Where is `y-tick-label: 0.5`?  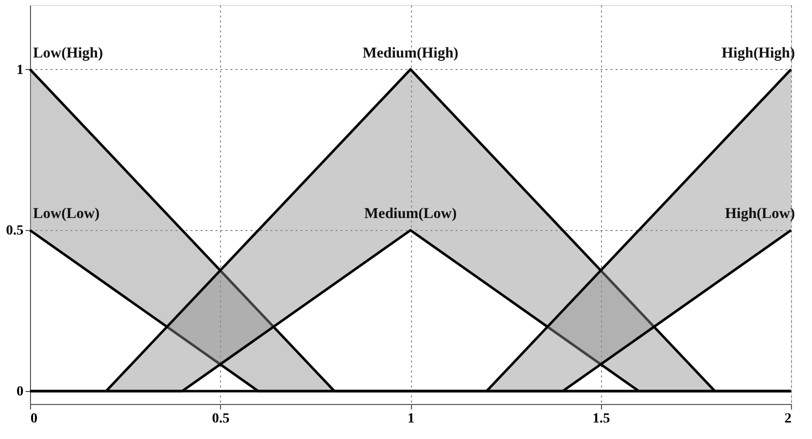 y-tick-label: 0.5 is located at coordinates (15, 231).